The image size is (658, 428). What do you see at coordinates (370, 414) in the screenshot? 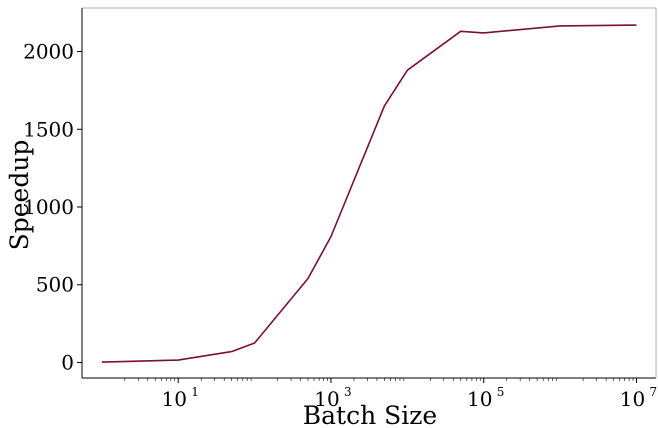
I see `x-axis-label: Batch Size` at bounding box center [370, 414].